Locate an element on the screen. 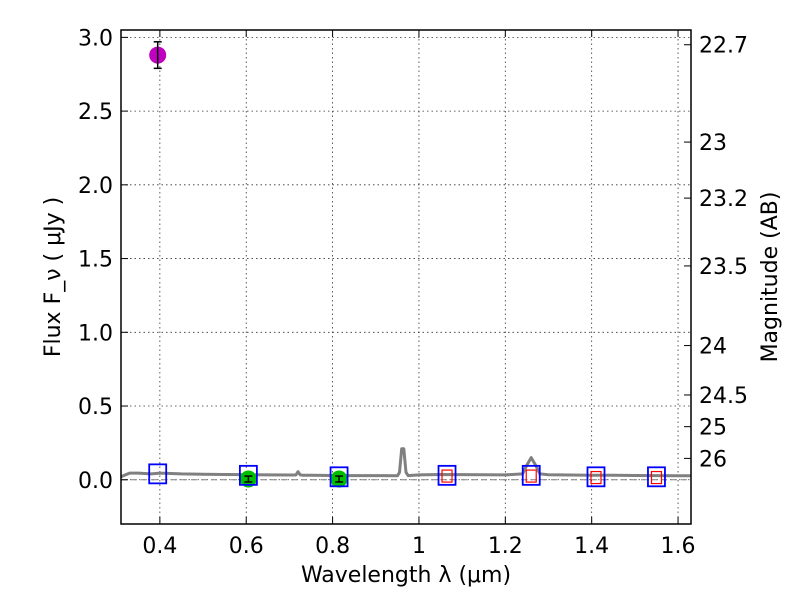 Image resolution: width=800 pixels, height=600 pixels. magnitude-axis-ticks: 22.7 23 23.2 23.5 24 24.5 25 26 is located at coordinates (716, 253).